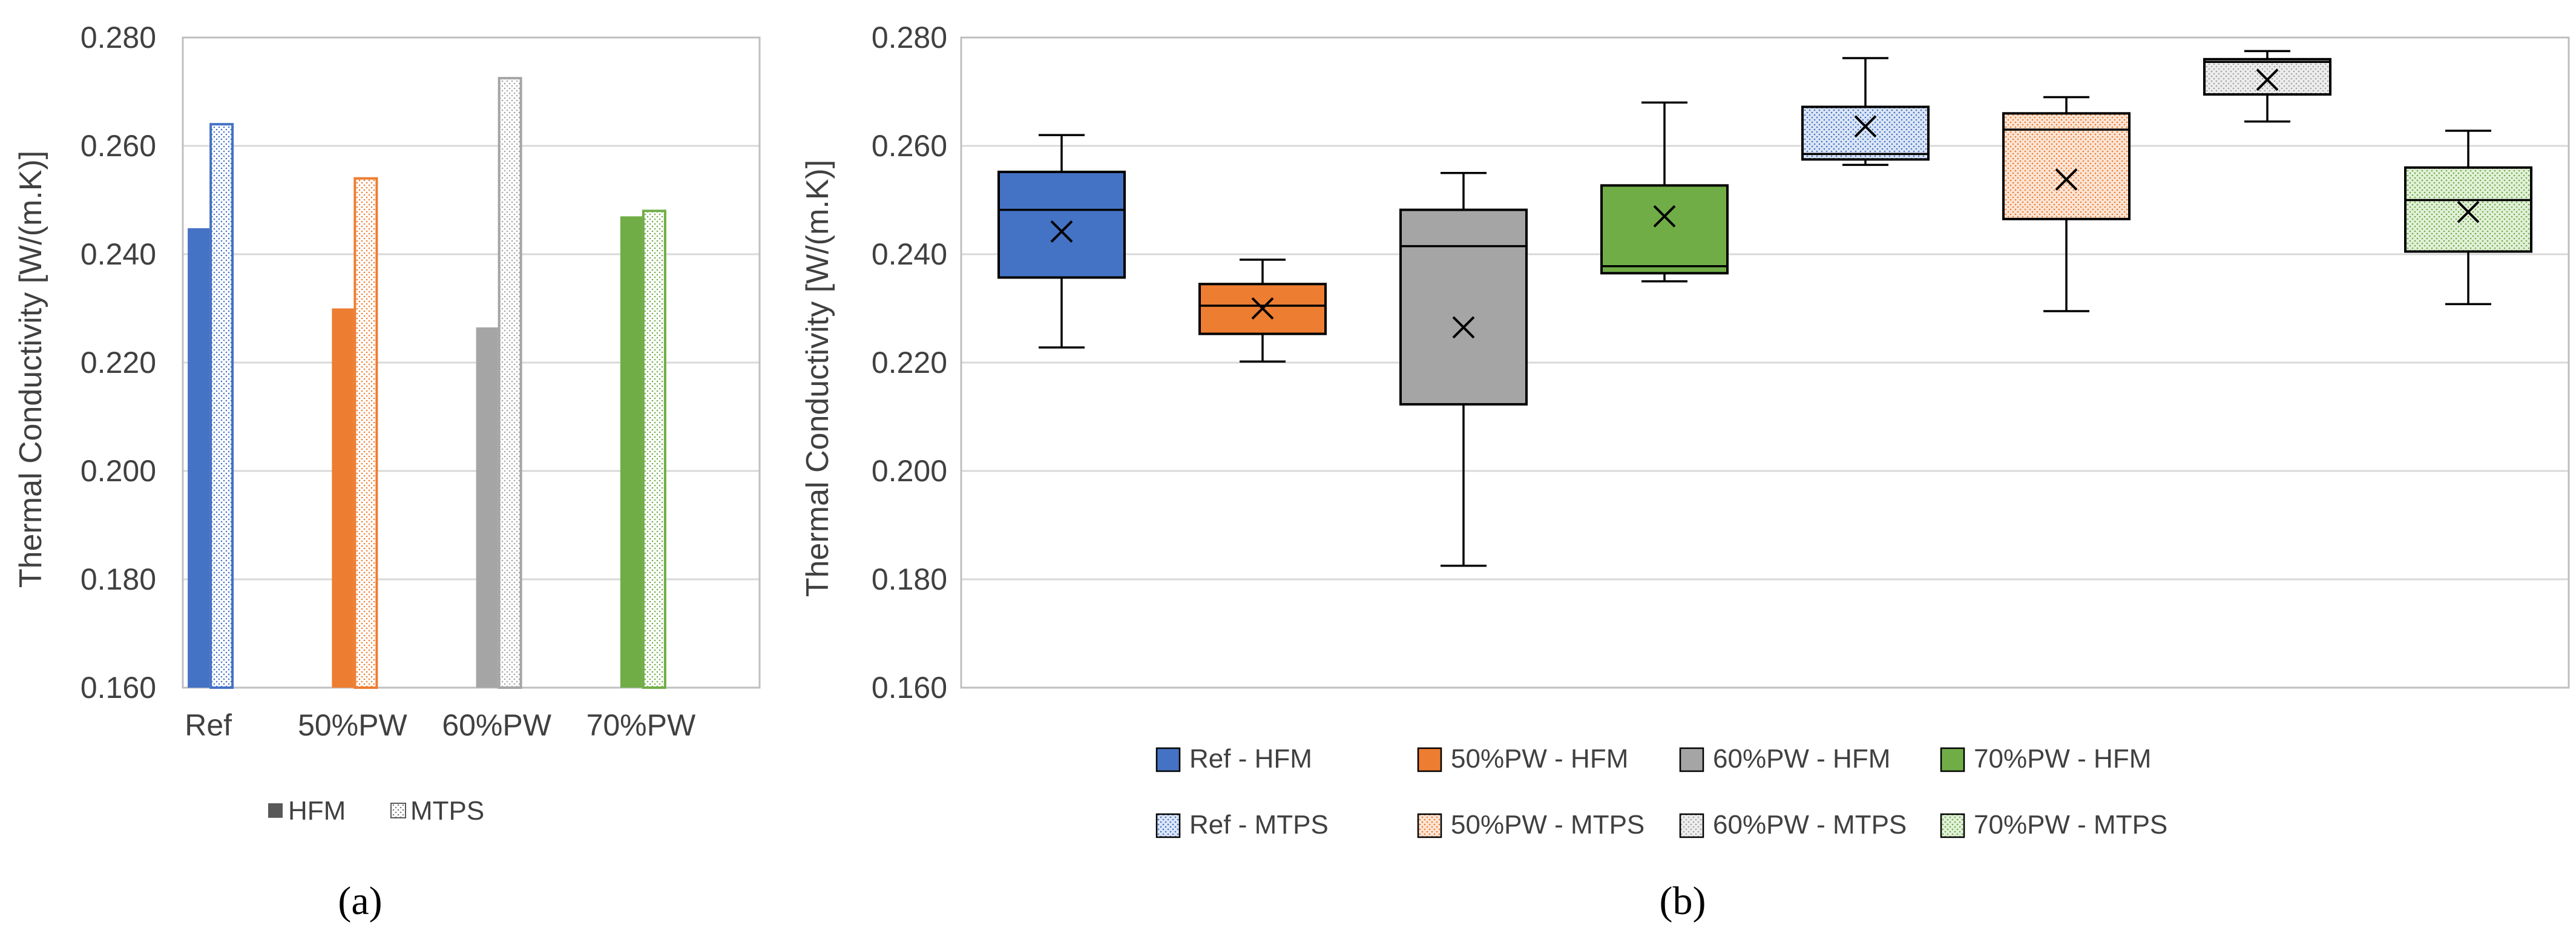 The width and height of the screenshot is (2576, 931). I want to click on box-70pctpw-hfm-iqr, so click(1664, 229).